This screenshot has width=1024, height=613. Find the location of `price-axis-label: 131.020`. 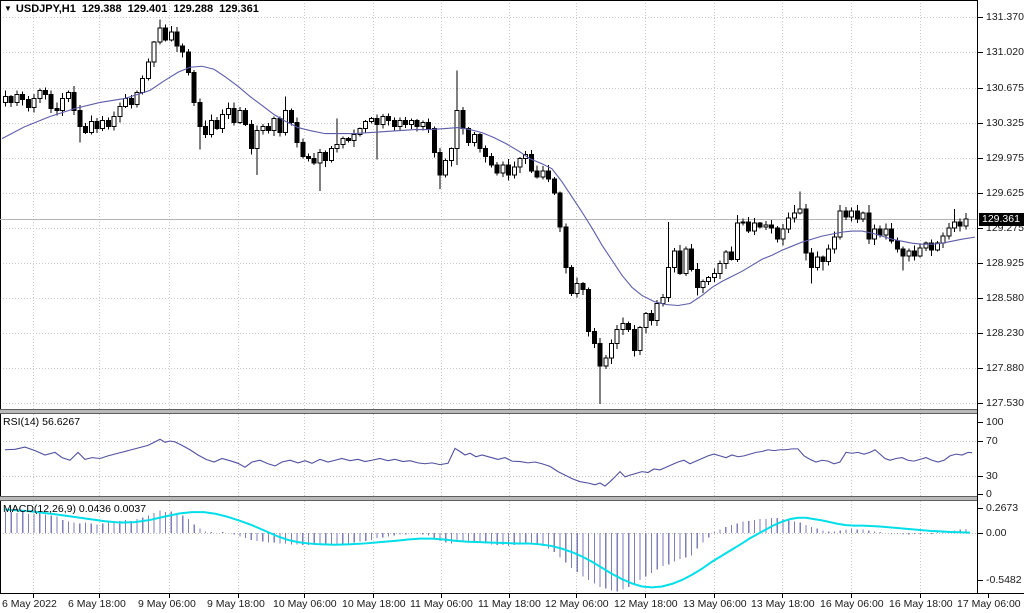

price-axis-label: 131.020 is located at coordinates (1005, 52).